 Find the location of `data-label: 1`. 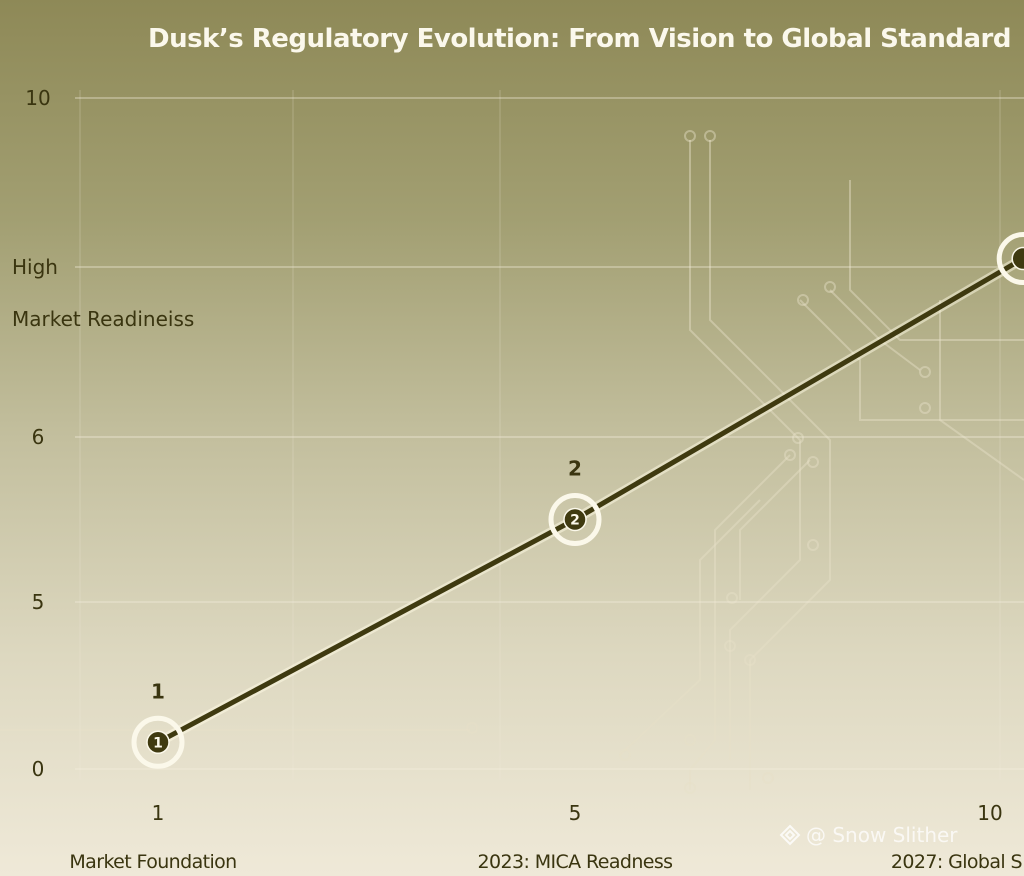

data-label: 1 is located at coordinates (158, 691).